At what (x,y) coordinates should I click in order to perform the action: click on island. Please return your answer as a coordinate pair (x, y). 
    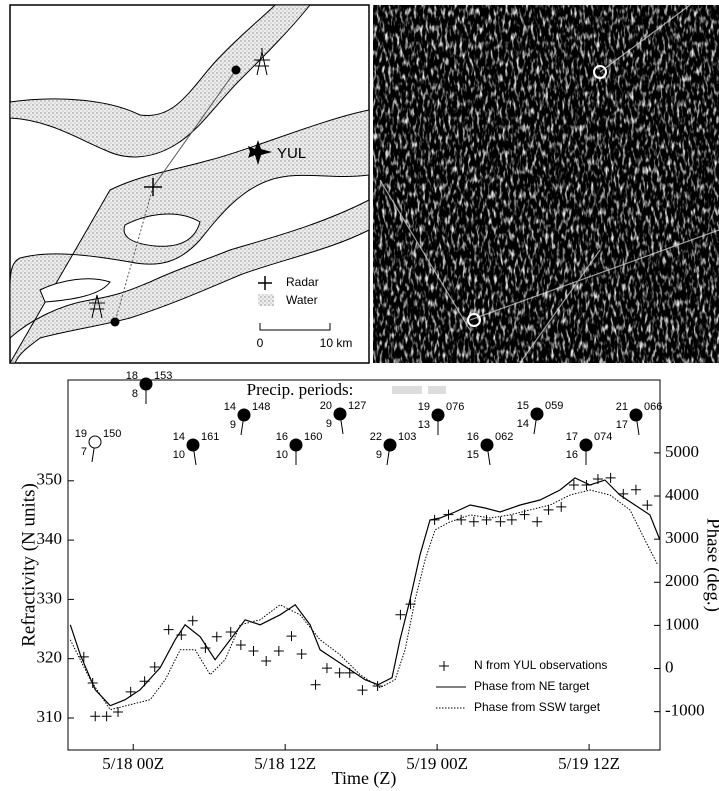
    Looking at the image, I should click on (75, 290).